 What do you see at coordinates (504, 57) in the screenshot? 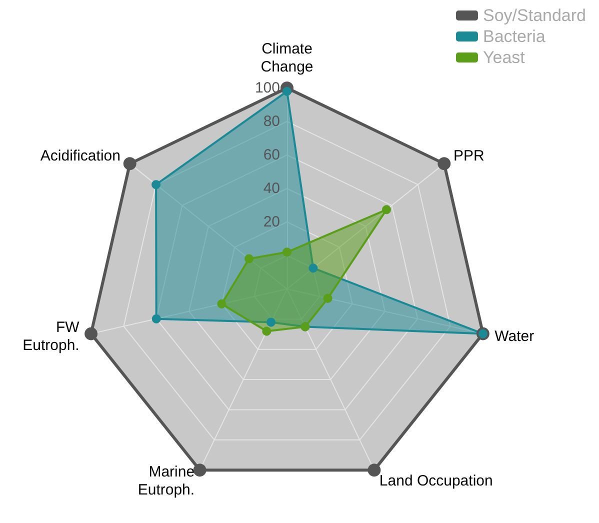
I see `legend-label: Yeast` at bounding box center [504, 57].